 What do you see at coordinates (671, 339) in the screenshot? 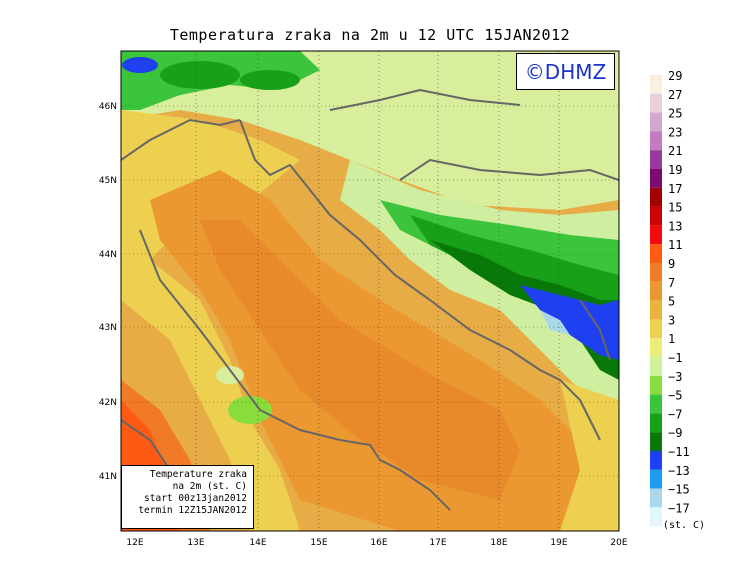
I see `colorbar-label: 1` at bounding box center [671, 339].